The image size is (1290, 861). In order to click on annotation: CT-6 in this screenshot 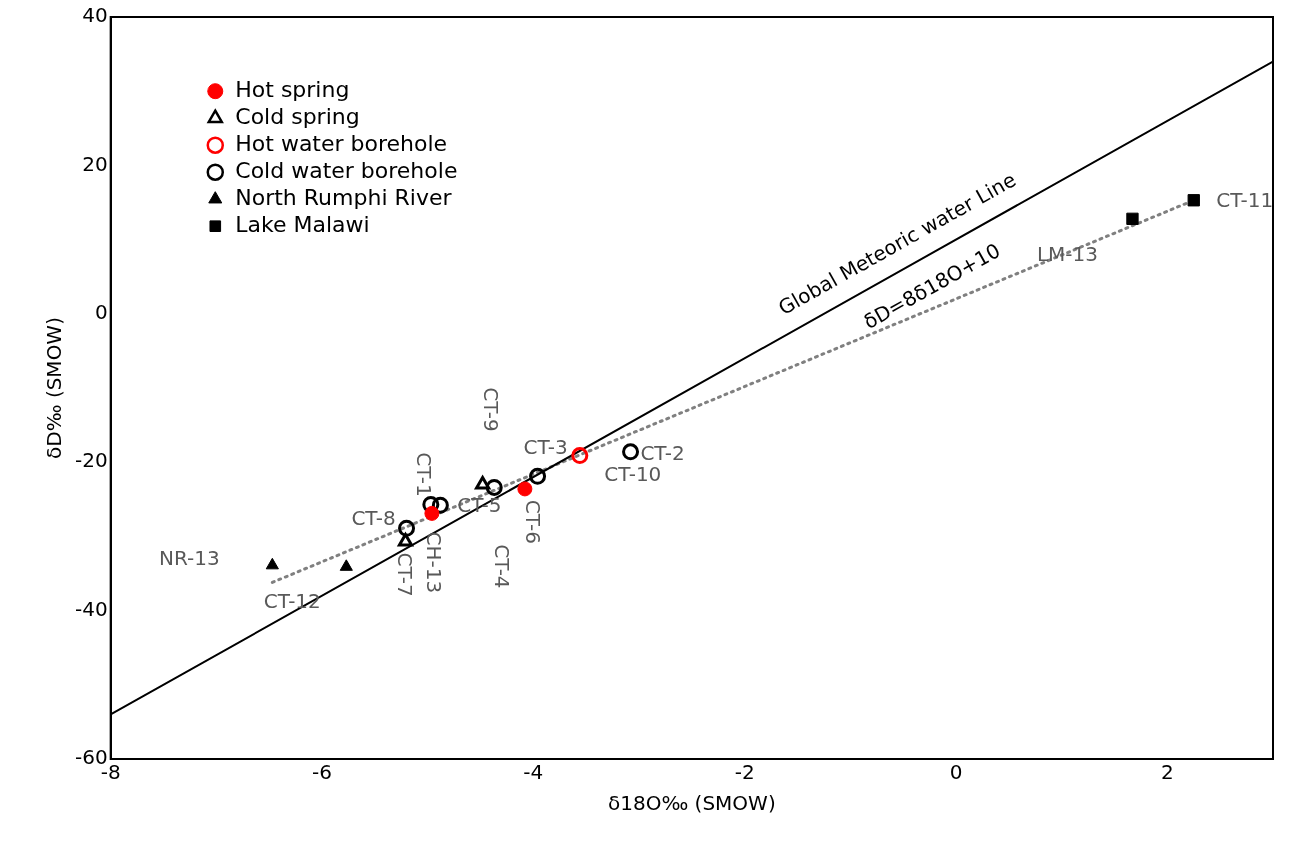, I will do `click(532, 522)`.